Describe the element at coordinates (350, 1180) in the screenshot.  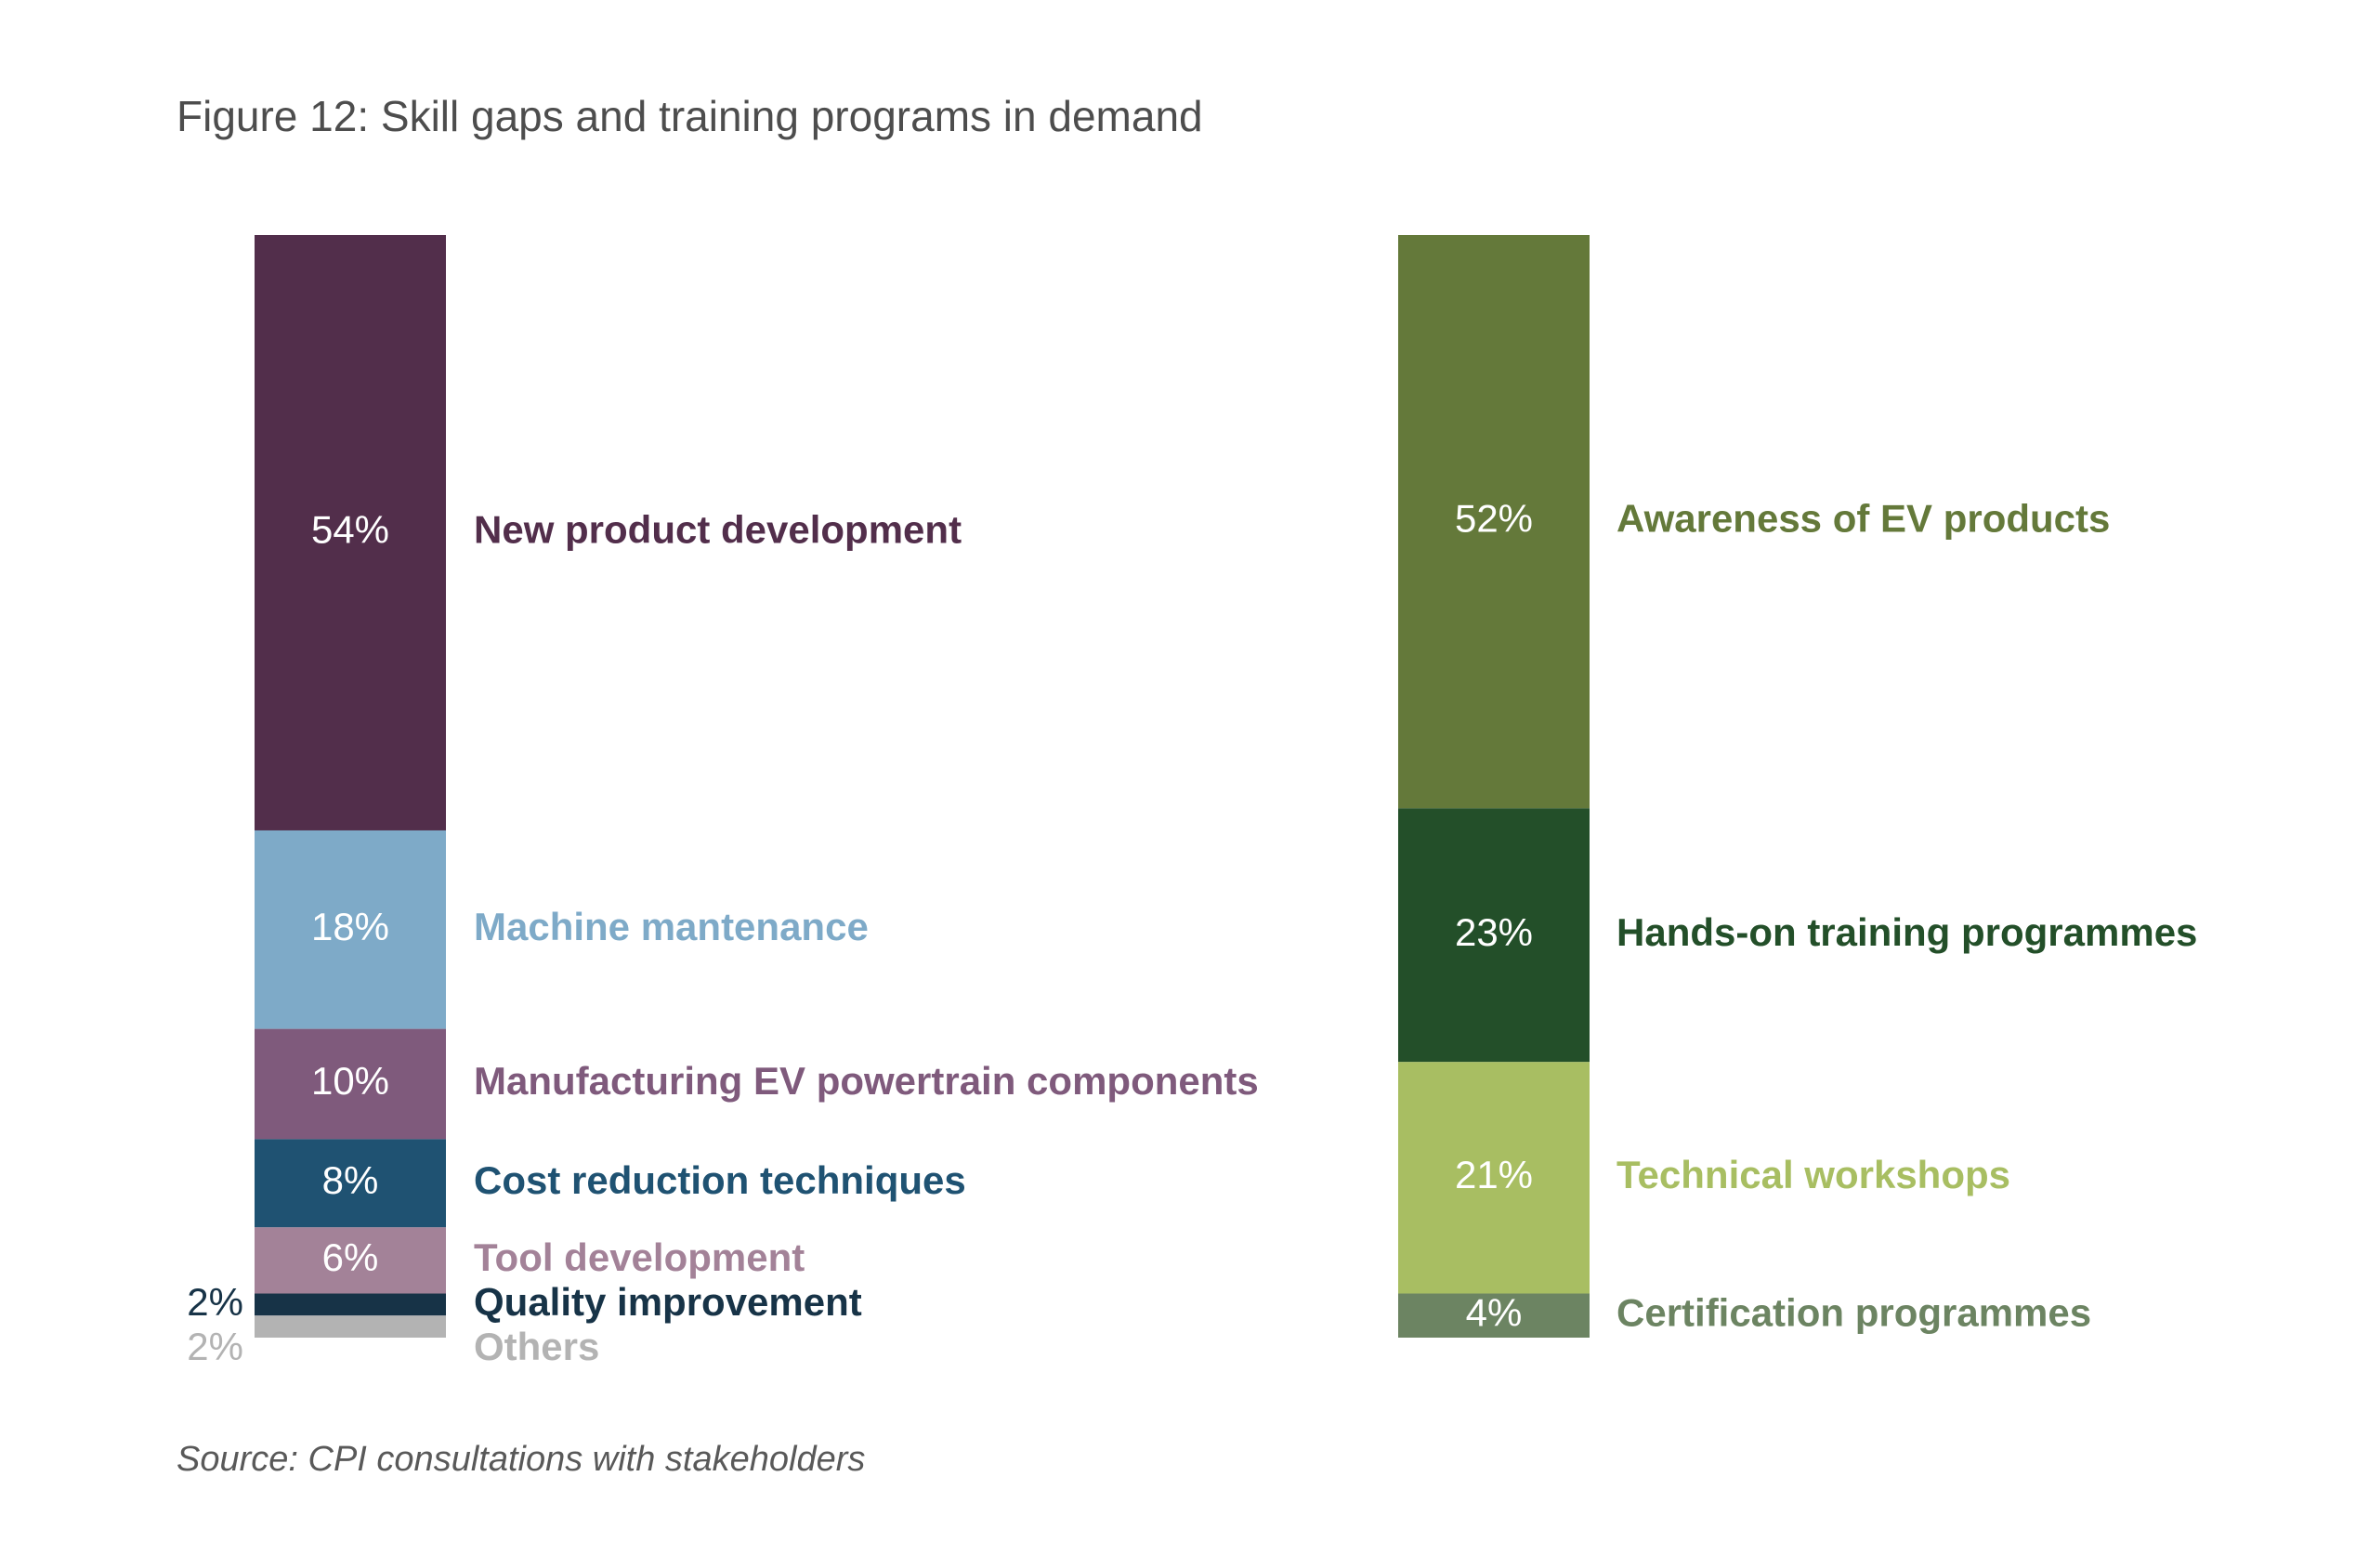
I see `value-label: 8%` at that location.